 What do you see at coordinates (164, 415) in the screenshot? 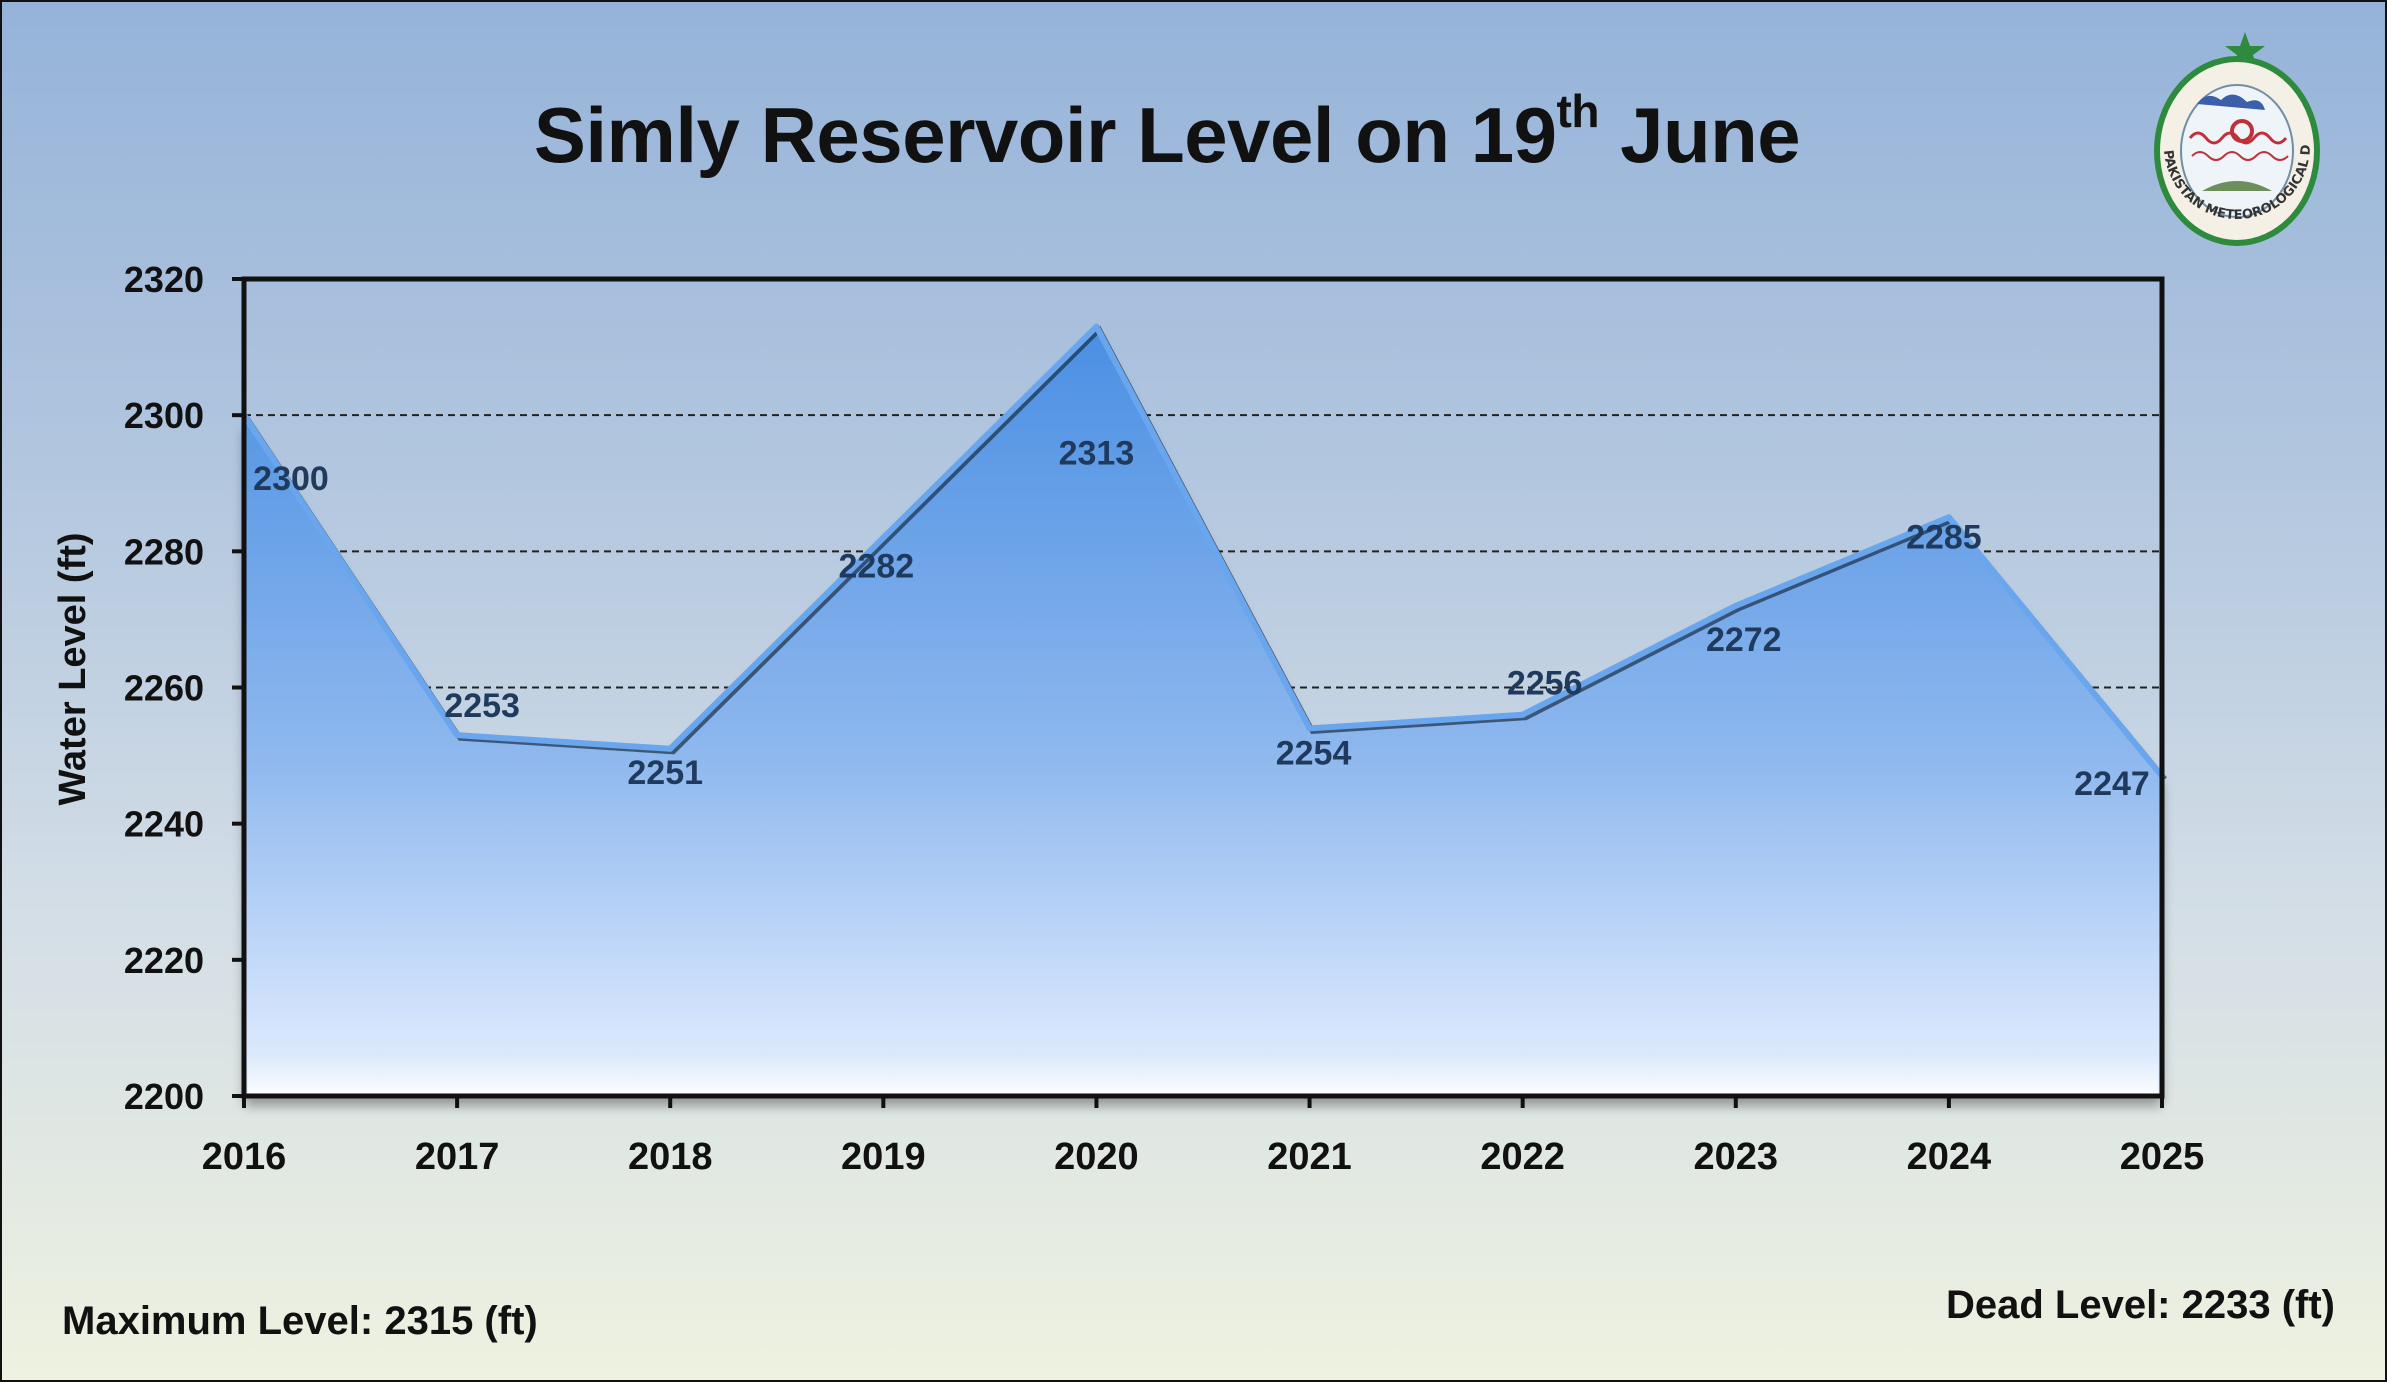
I see `y-tick-label: 2300` at bounding box center [164, 415].